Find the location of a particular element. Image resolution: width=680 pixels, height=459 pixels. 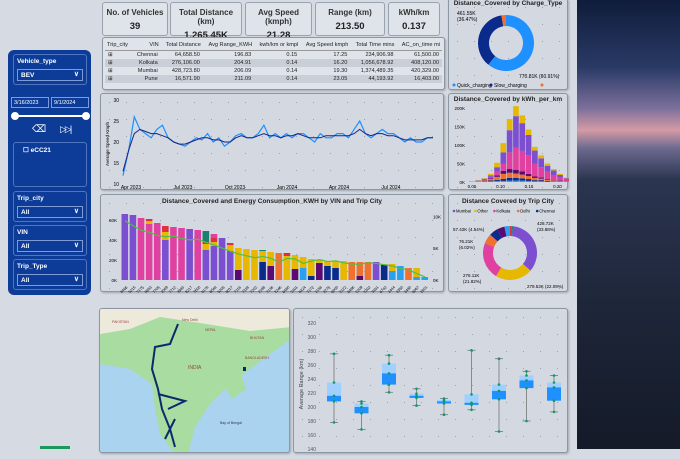

column-header: AC_on_time mi is located at coordinates (419, 45).